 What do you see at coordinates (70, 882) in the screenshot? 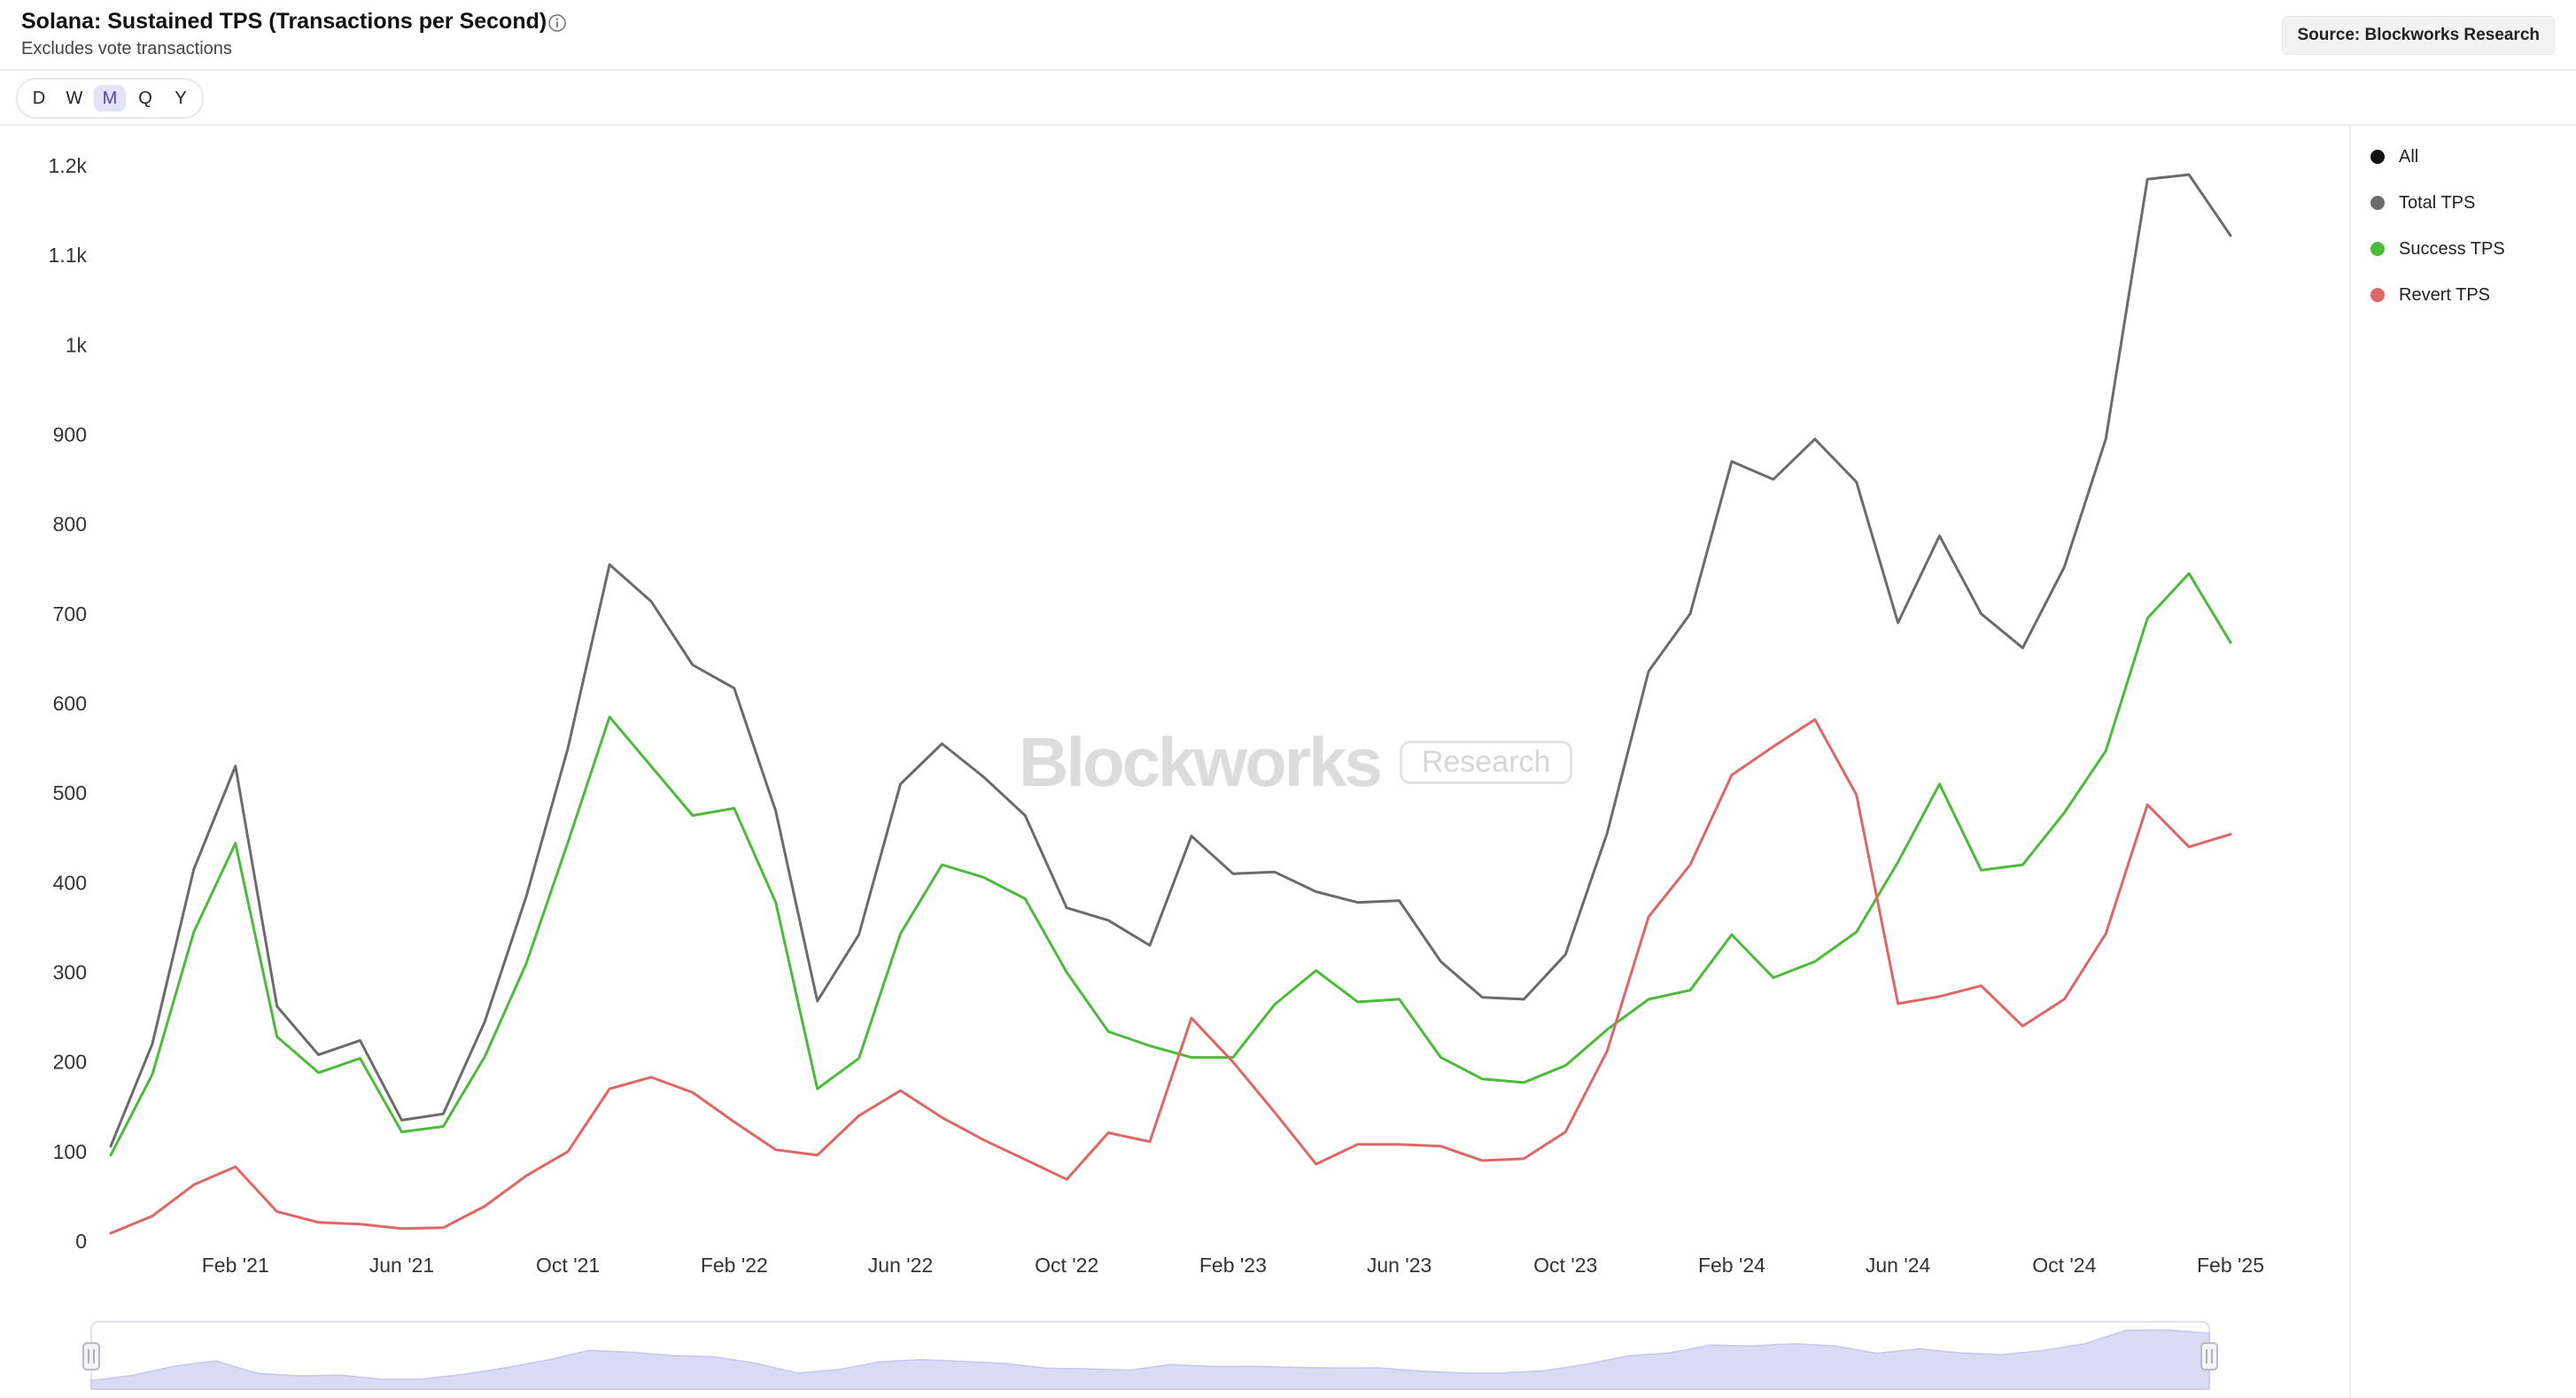
I see `y-tick-label: 400` at bounding box center [70, 882].